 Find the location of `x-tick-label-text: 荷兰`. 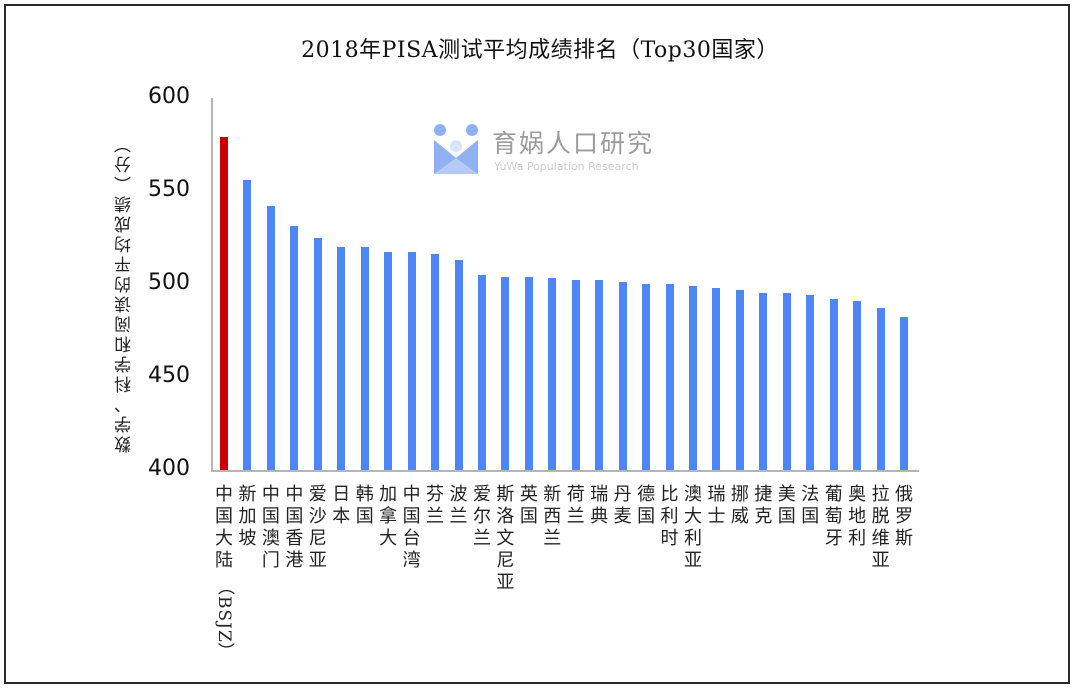

x-tick-label-text: 荷兰 is located at coordinates (575, 505).